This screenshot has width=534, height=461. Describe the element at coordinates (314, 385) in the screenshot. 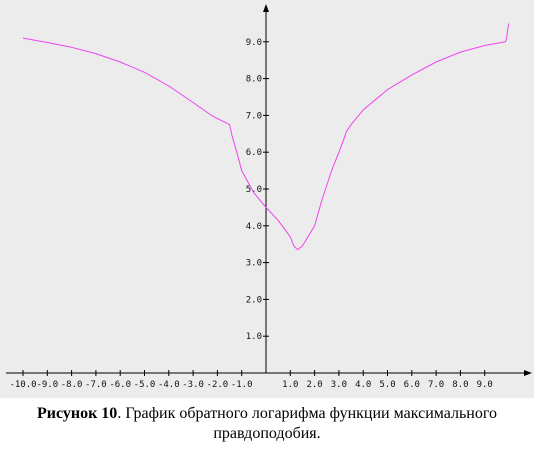

I see `x-tick-label: 2.0` at that location.